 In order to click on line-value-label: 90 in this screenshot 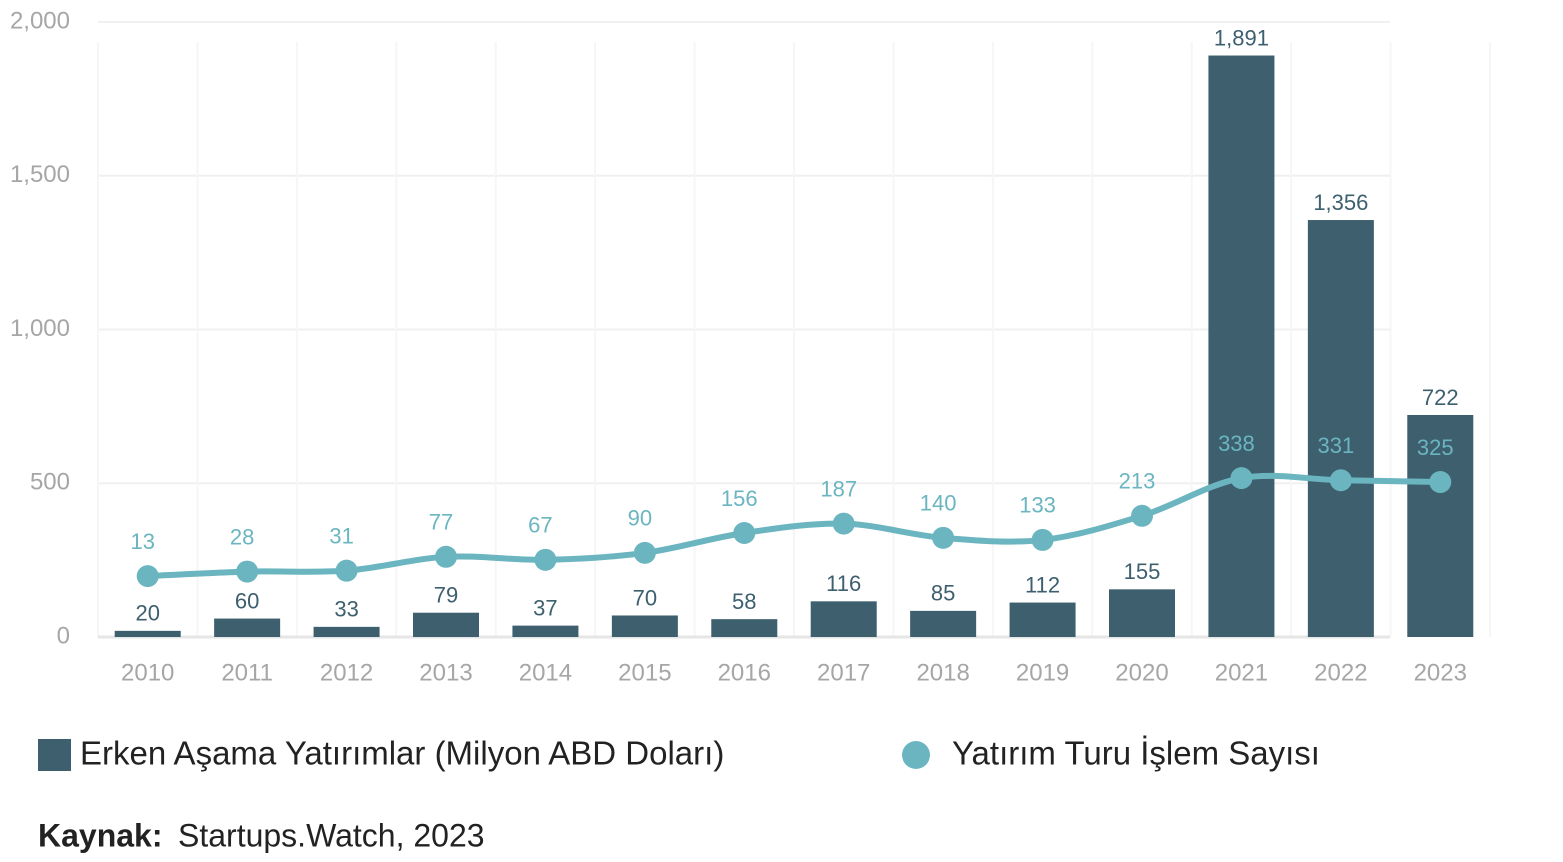, I will do `click(640, 518)`.